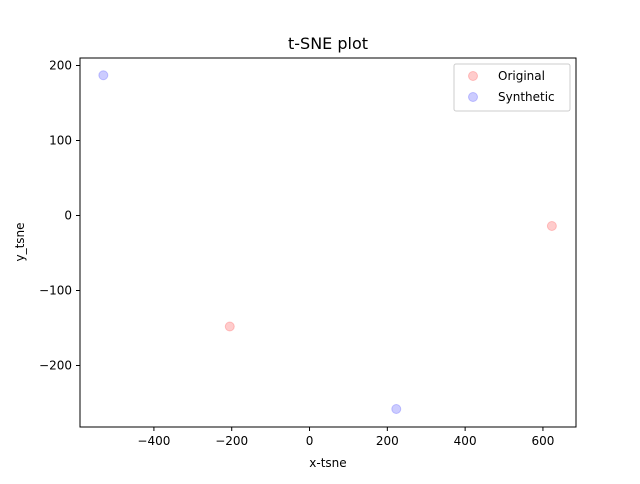  What do you see at coordinates (473, 76) in the screenshot?
I see `legend-marker-original` at bounding box center [473, 76].